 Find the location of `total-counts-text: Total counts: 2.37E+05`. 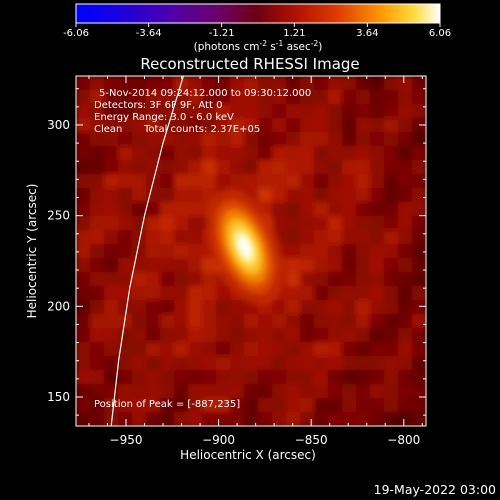

total-counts-text: Total counts: 2.37E+05 is located at coordinates (201, 129).